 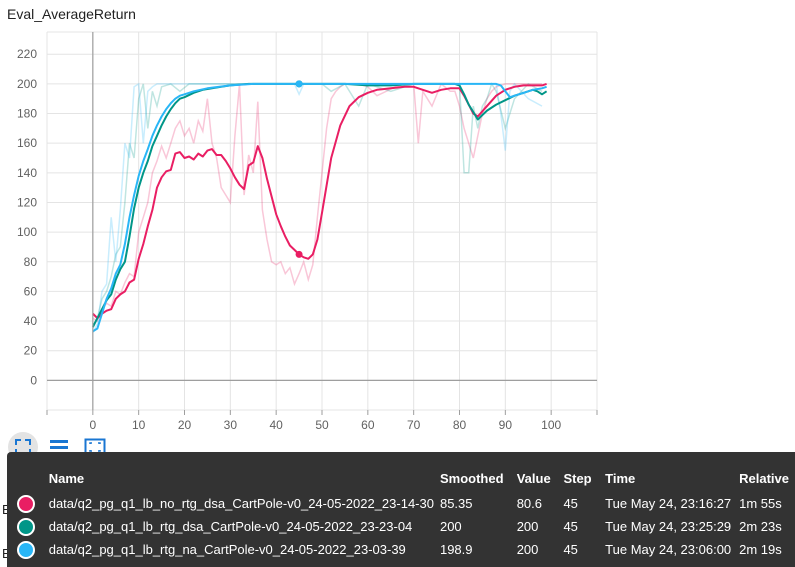 What do you see at coordinates (529, 503) in the screenshot?
I see `raw-value: 80.6` at bounding box center [529, 503].